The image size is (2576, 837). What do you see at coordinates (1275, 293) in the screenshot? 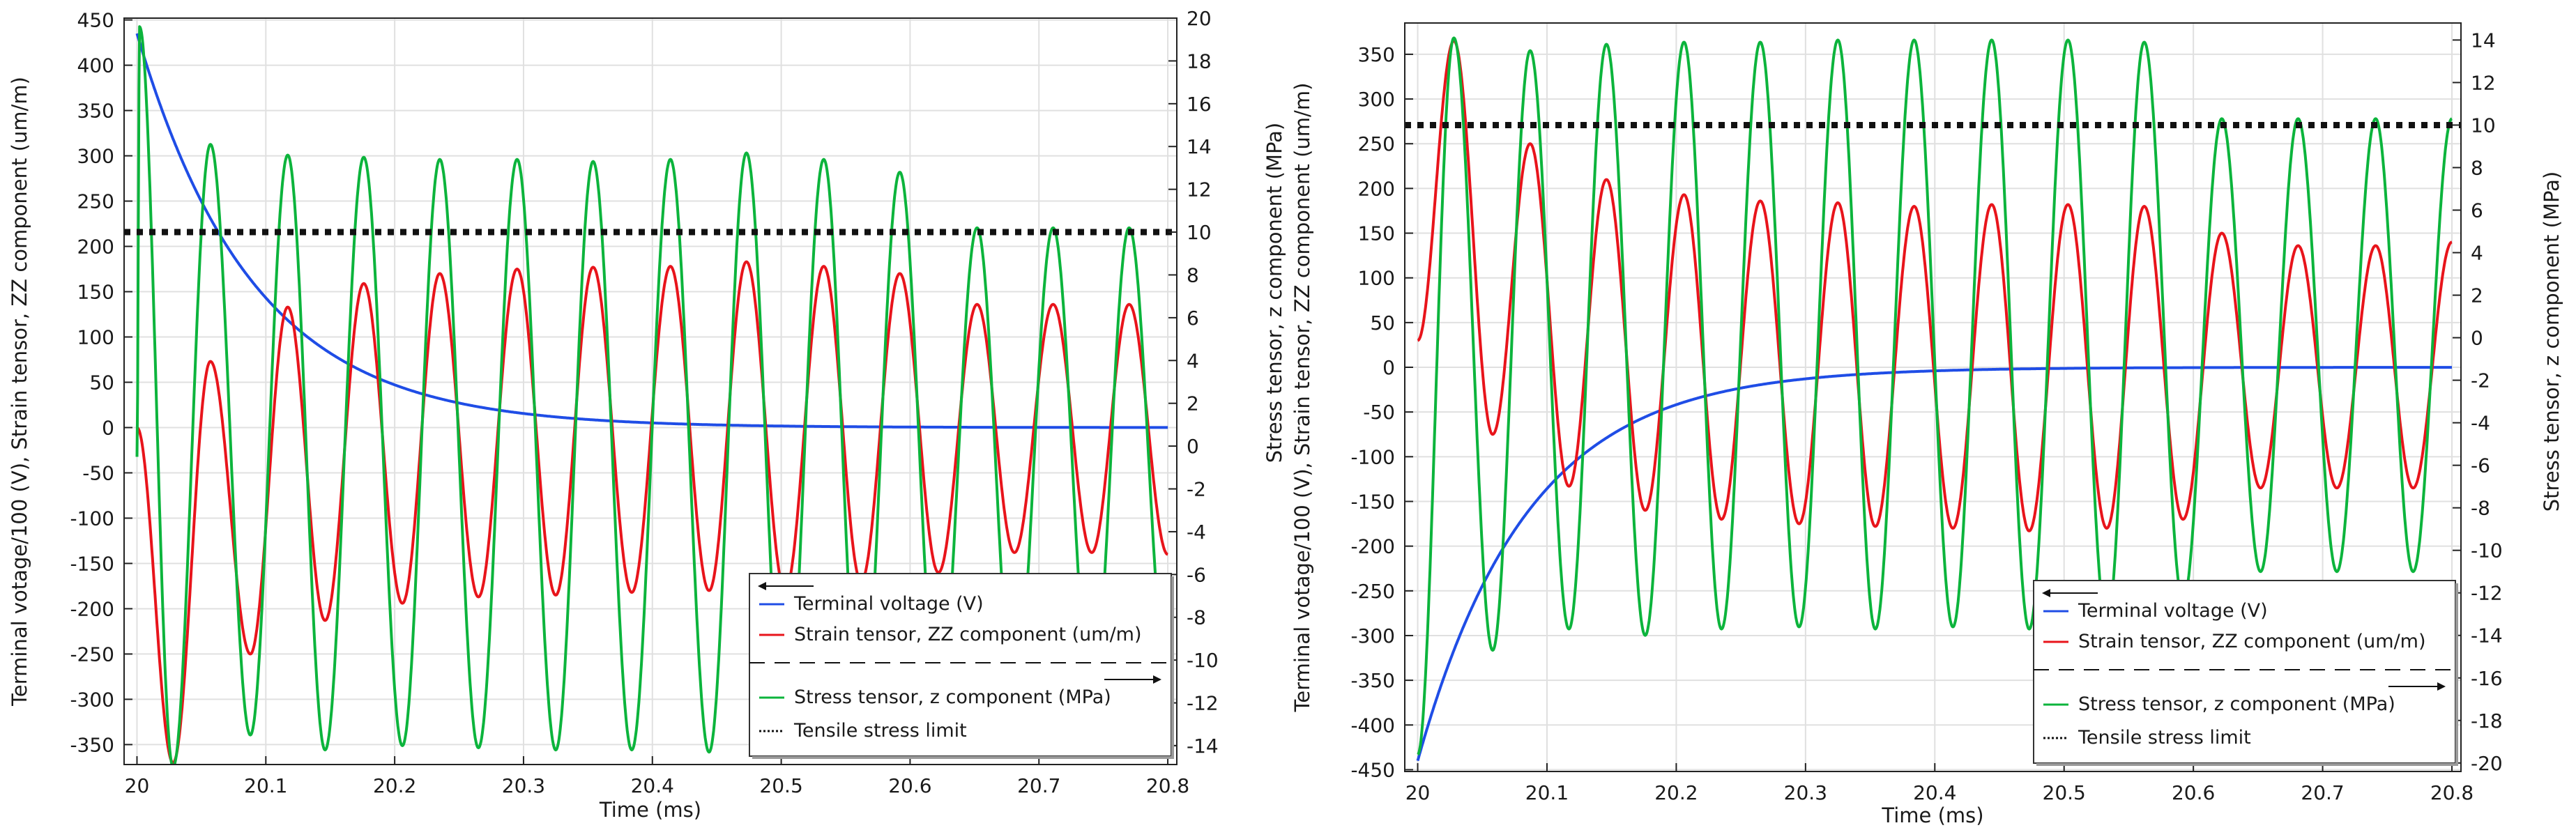
I see `y-axis-label-line-1: Stress tensor, z component (MPa)` at bounding box center [1275, 293].